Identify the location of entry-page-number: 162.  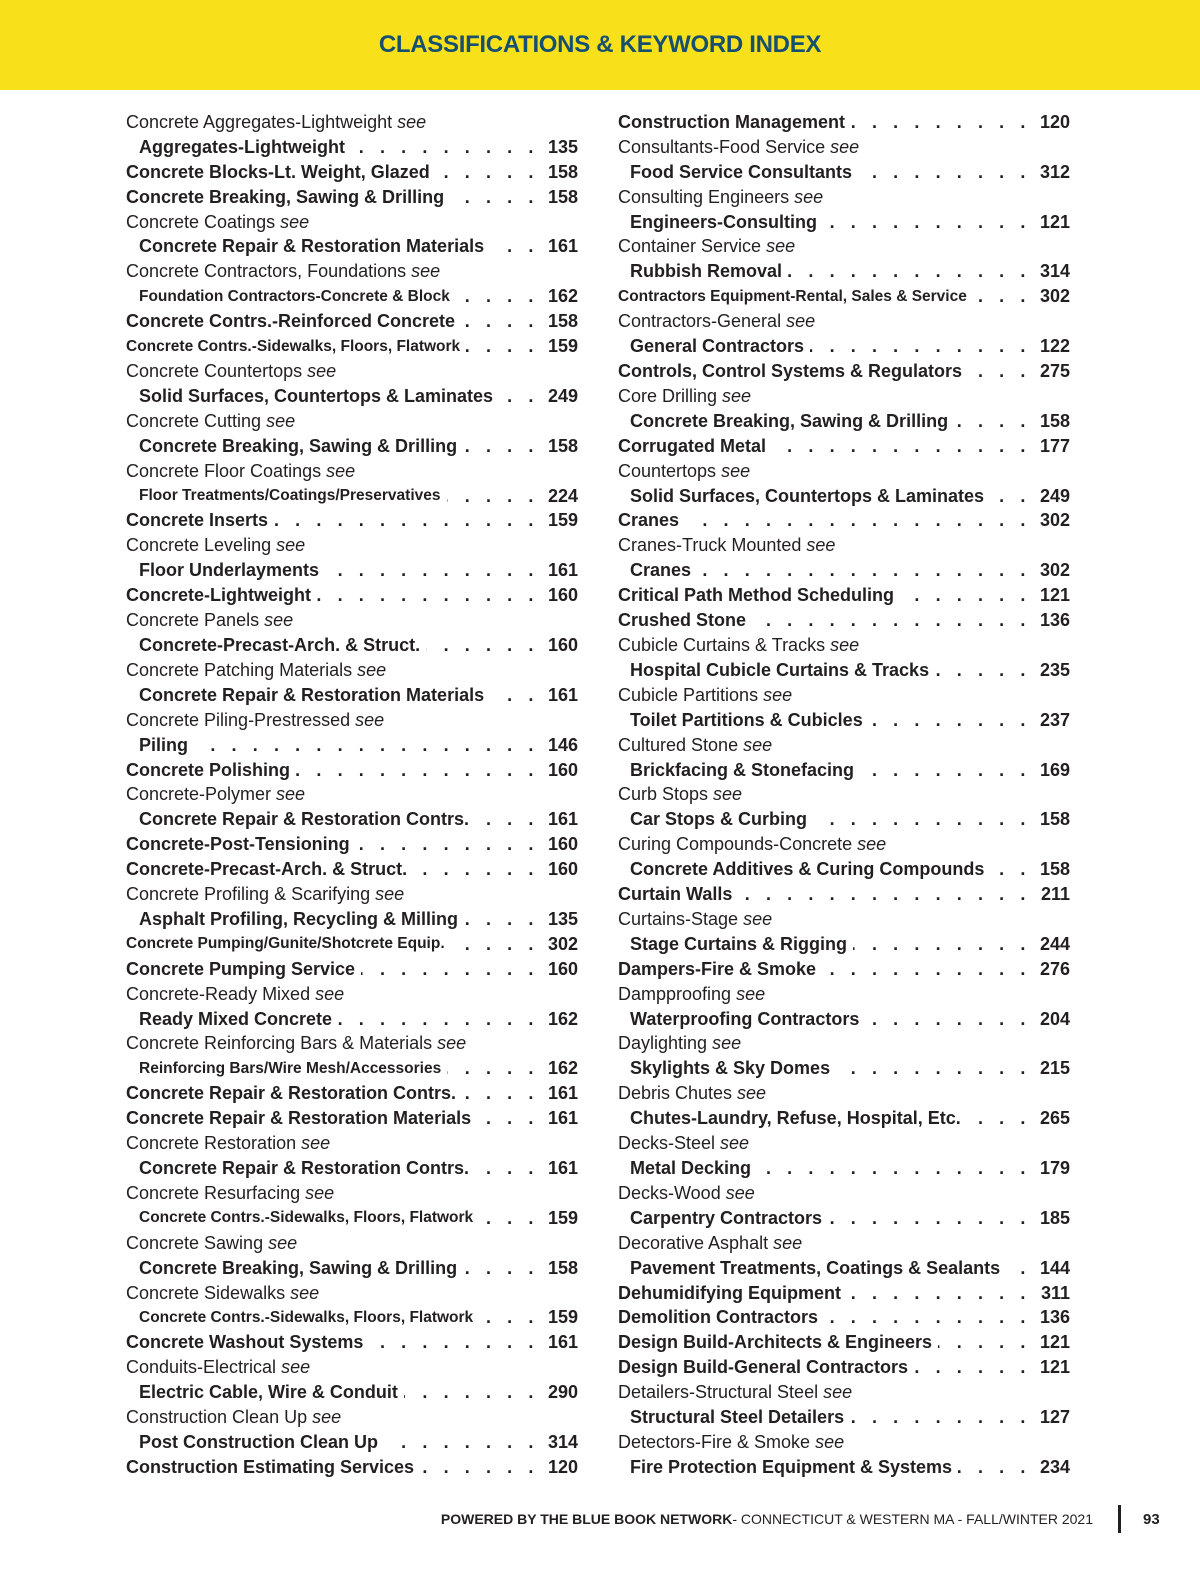
(562, 296).